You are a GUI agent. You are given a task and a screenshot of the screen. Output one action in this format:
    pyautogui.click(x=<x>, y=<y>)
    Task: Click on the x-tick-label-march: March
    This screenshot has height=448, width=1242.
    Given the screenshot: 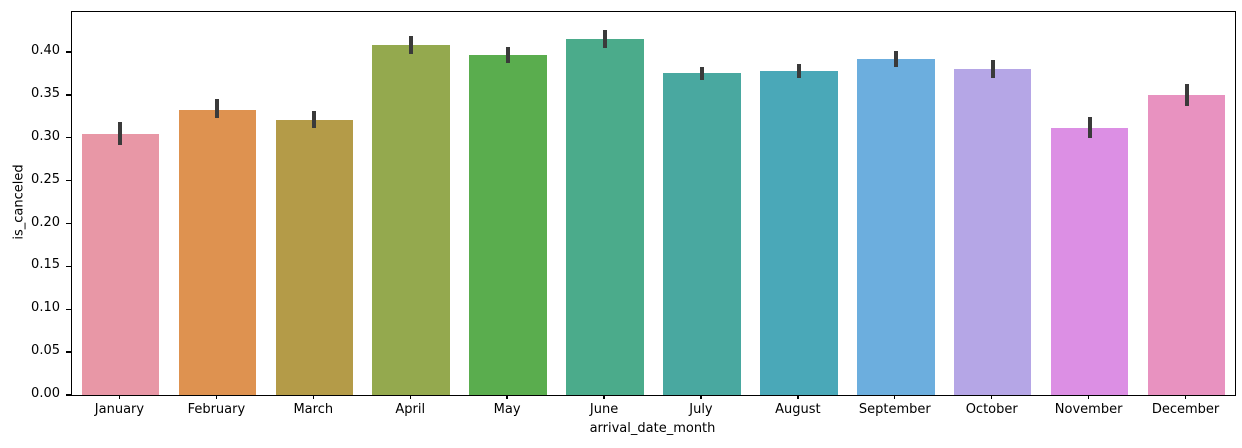 What is the action you would take?
    pyautogui.click(x=313, y=409)
    